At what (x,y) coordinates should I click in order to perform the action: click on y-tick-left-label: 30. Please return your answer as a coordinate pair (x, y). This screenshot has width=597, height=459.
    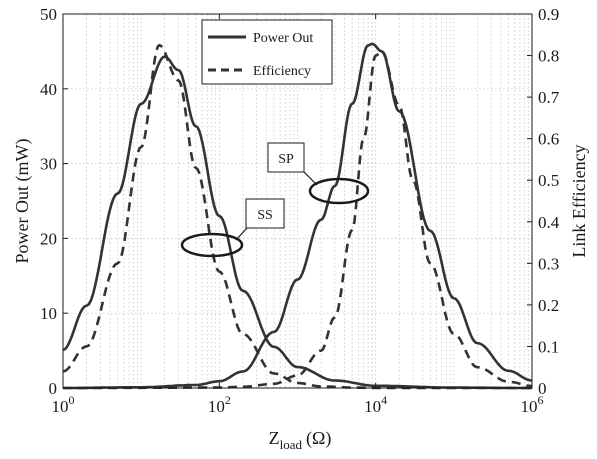
    Looking at the image, I should click on (48, 164).